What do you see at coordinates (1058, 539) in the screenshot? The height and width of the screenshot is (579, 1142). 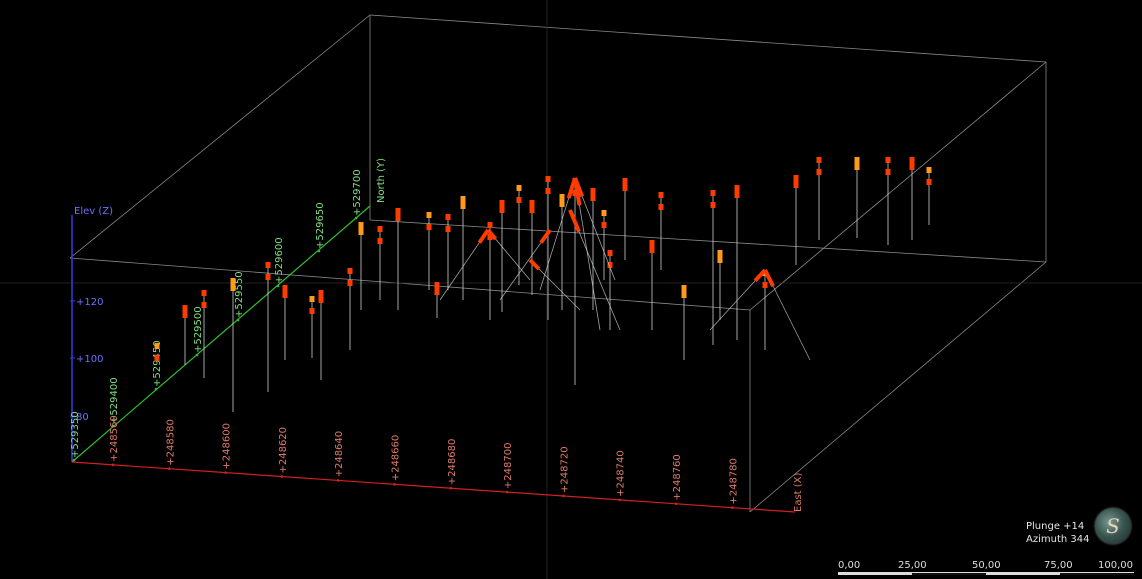 I see `azimuth-label: Azimuth 344` at bounding box center [1058, 539].